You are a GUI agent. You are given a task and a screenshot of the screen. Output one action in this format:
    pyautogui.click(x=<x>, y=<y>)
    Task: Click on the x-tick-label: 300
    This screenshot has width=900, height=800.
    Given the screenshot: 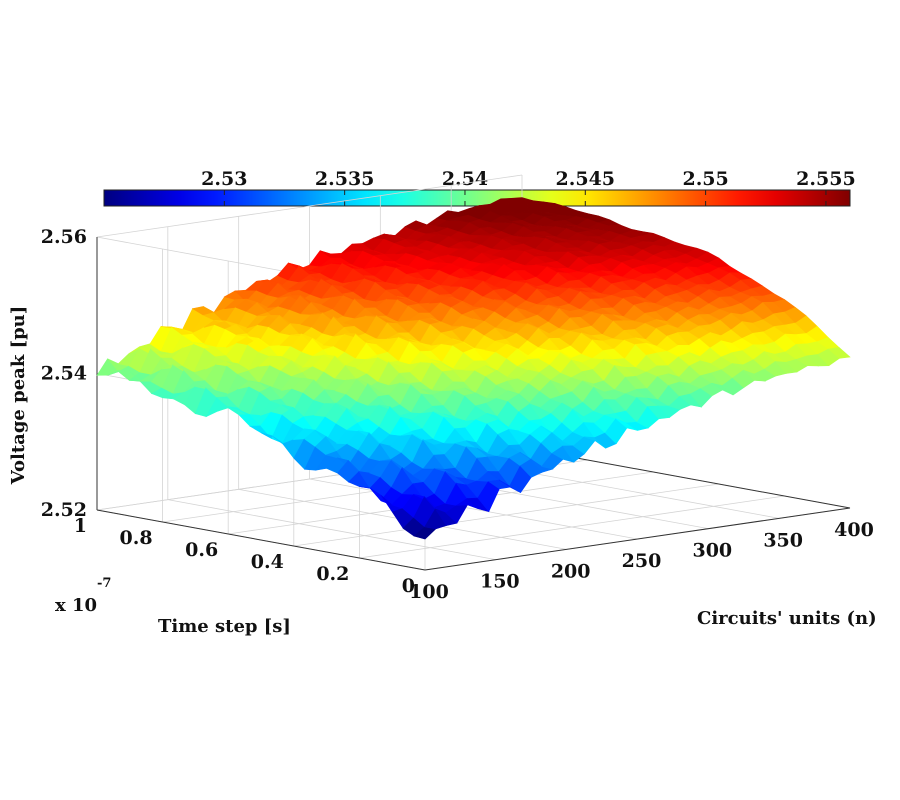 What is the action you would take?
    pyautogui.click(x=712, y=551)
    